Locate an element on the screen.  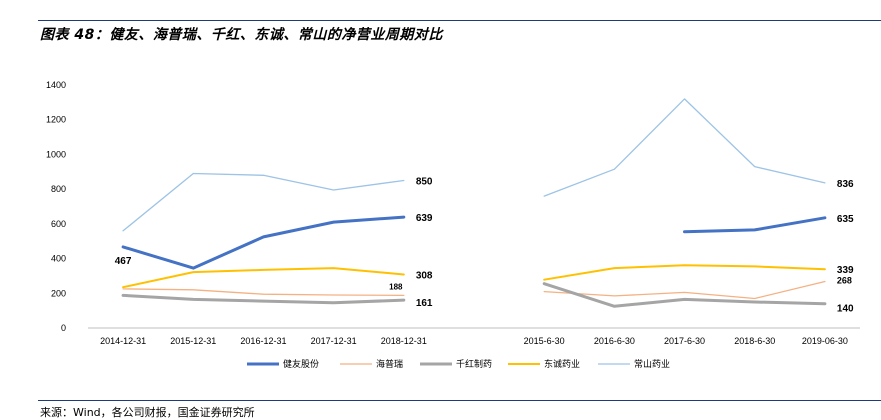
data-label: 836 is located at coordinates (845, 184).